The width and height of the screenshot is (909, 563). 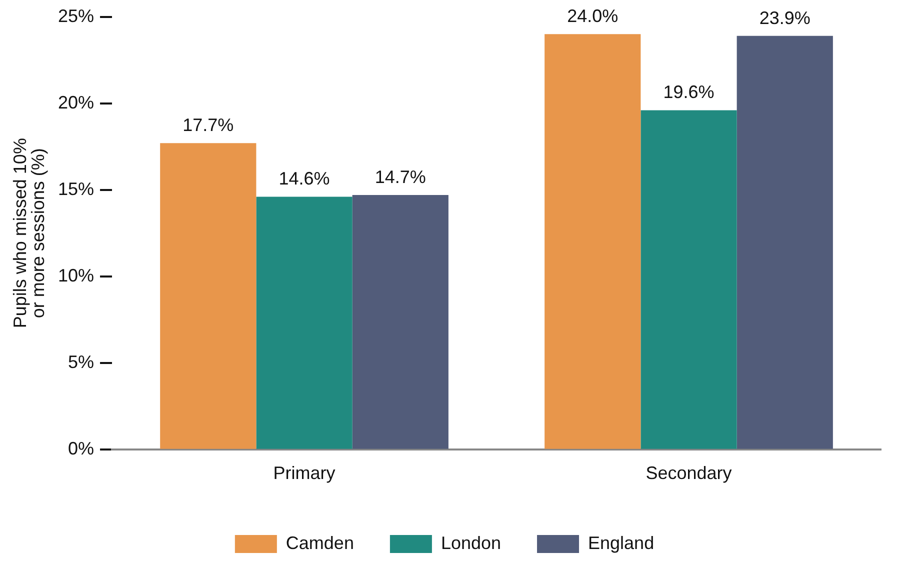 What do you see at coordinates (76, 102) in the screenshot?
I see `y-tick-label: 20%` at bounding box center [76, 102].